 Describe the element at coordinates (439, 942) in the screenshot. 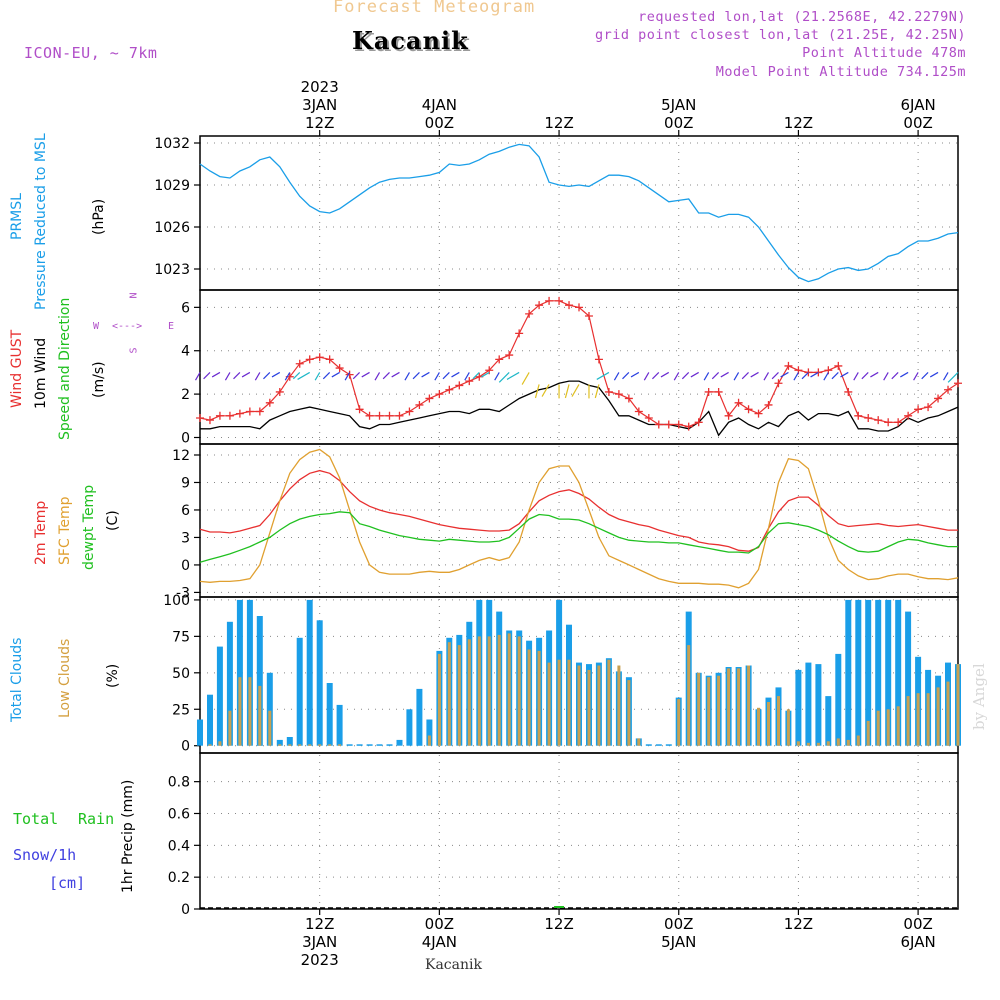

I see `bottom-time-label: 4JAN` at that location.